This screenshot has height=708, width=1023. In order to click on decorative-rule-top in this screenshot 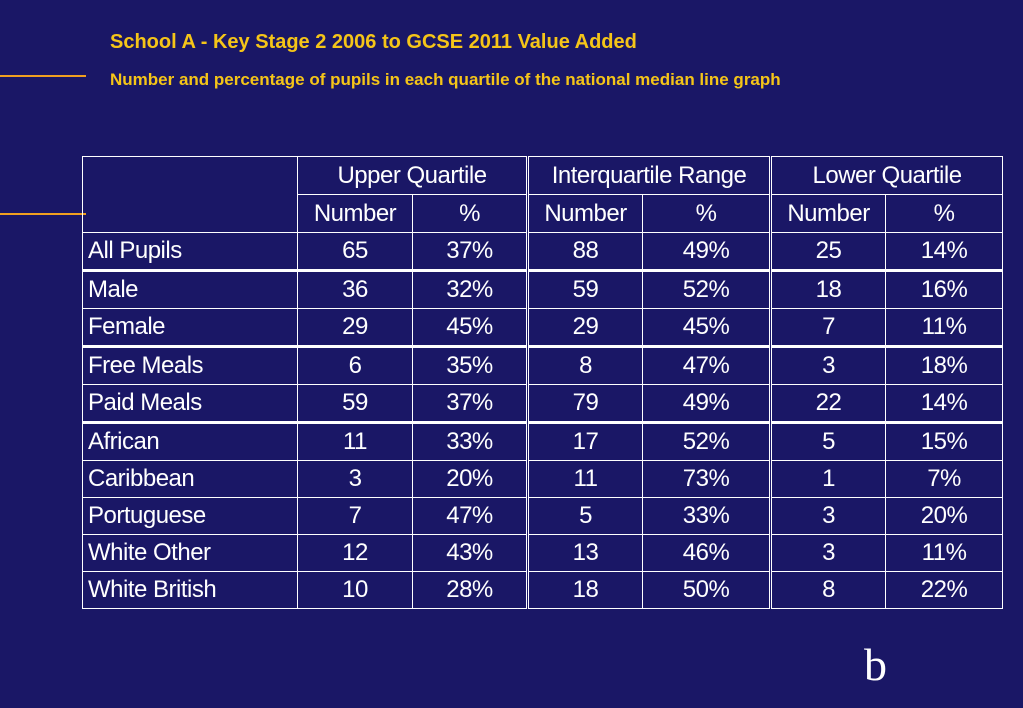, I will do `click(43, 76)`.